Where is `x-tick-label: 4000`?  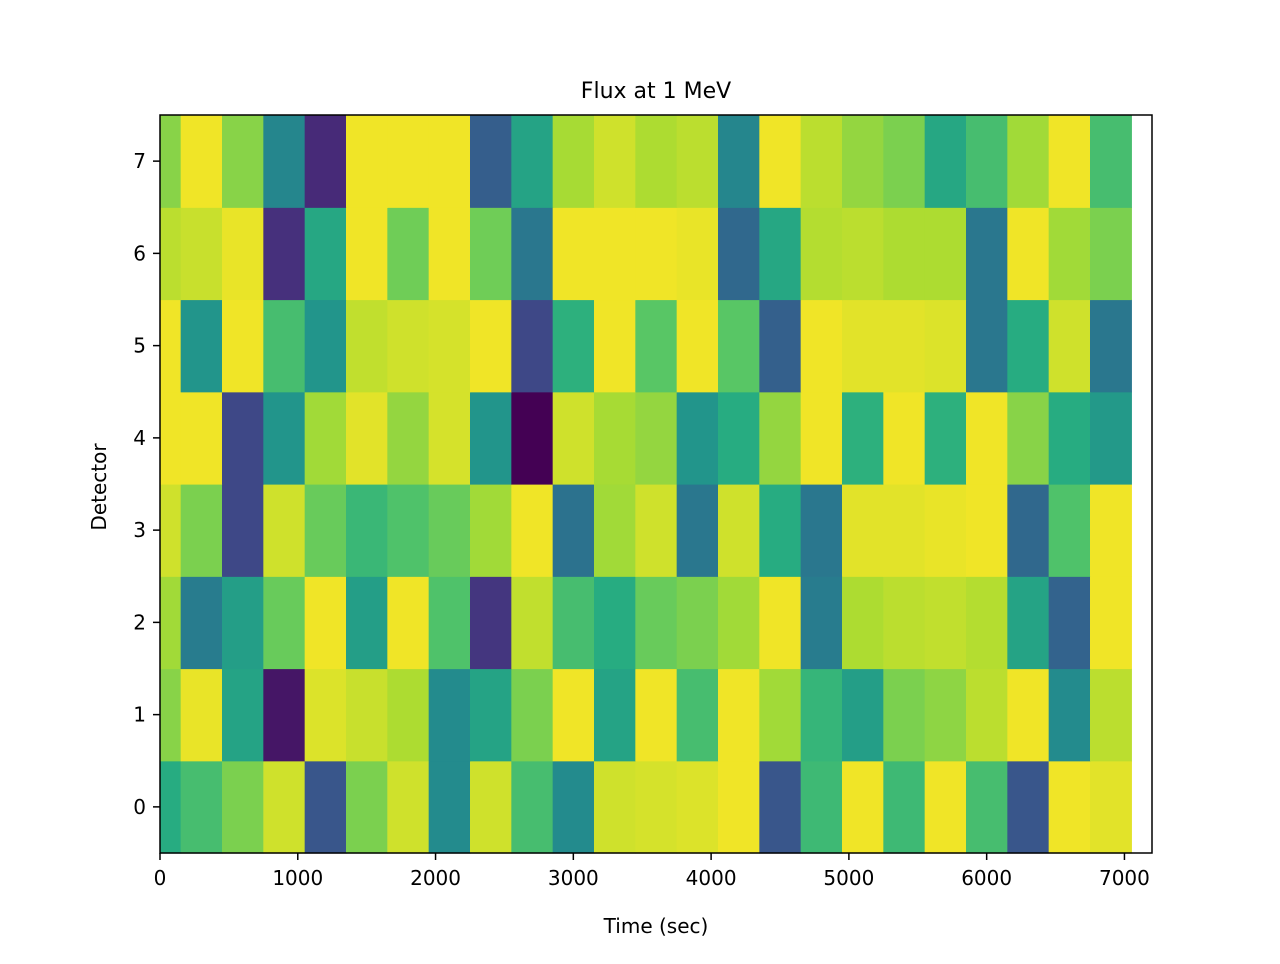 x-tick-label: 4000 is located at coordinates (711, 878).